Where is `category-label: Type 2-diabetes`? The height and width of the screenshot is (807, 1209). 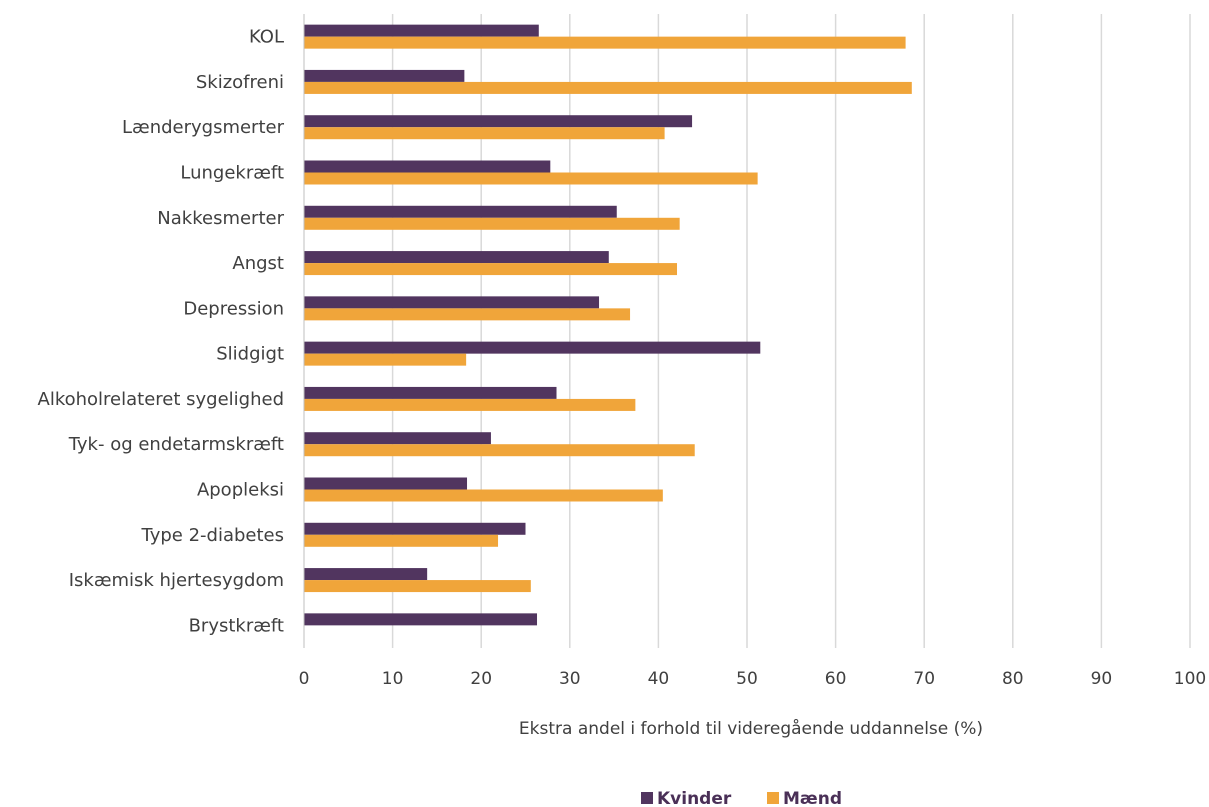
category-label: Type 2-diabetes is located at coordinates (212, 535).